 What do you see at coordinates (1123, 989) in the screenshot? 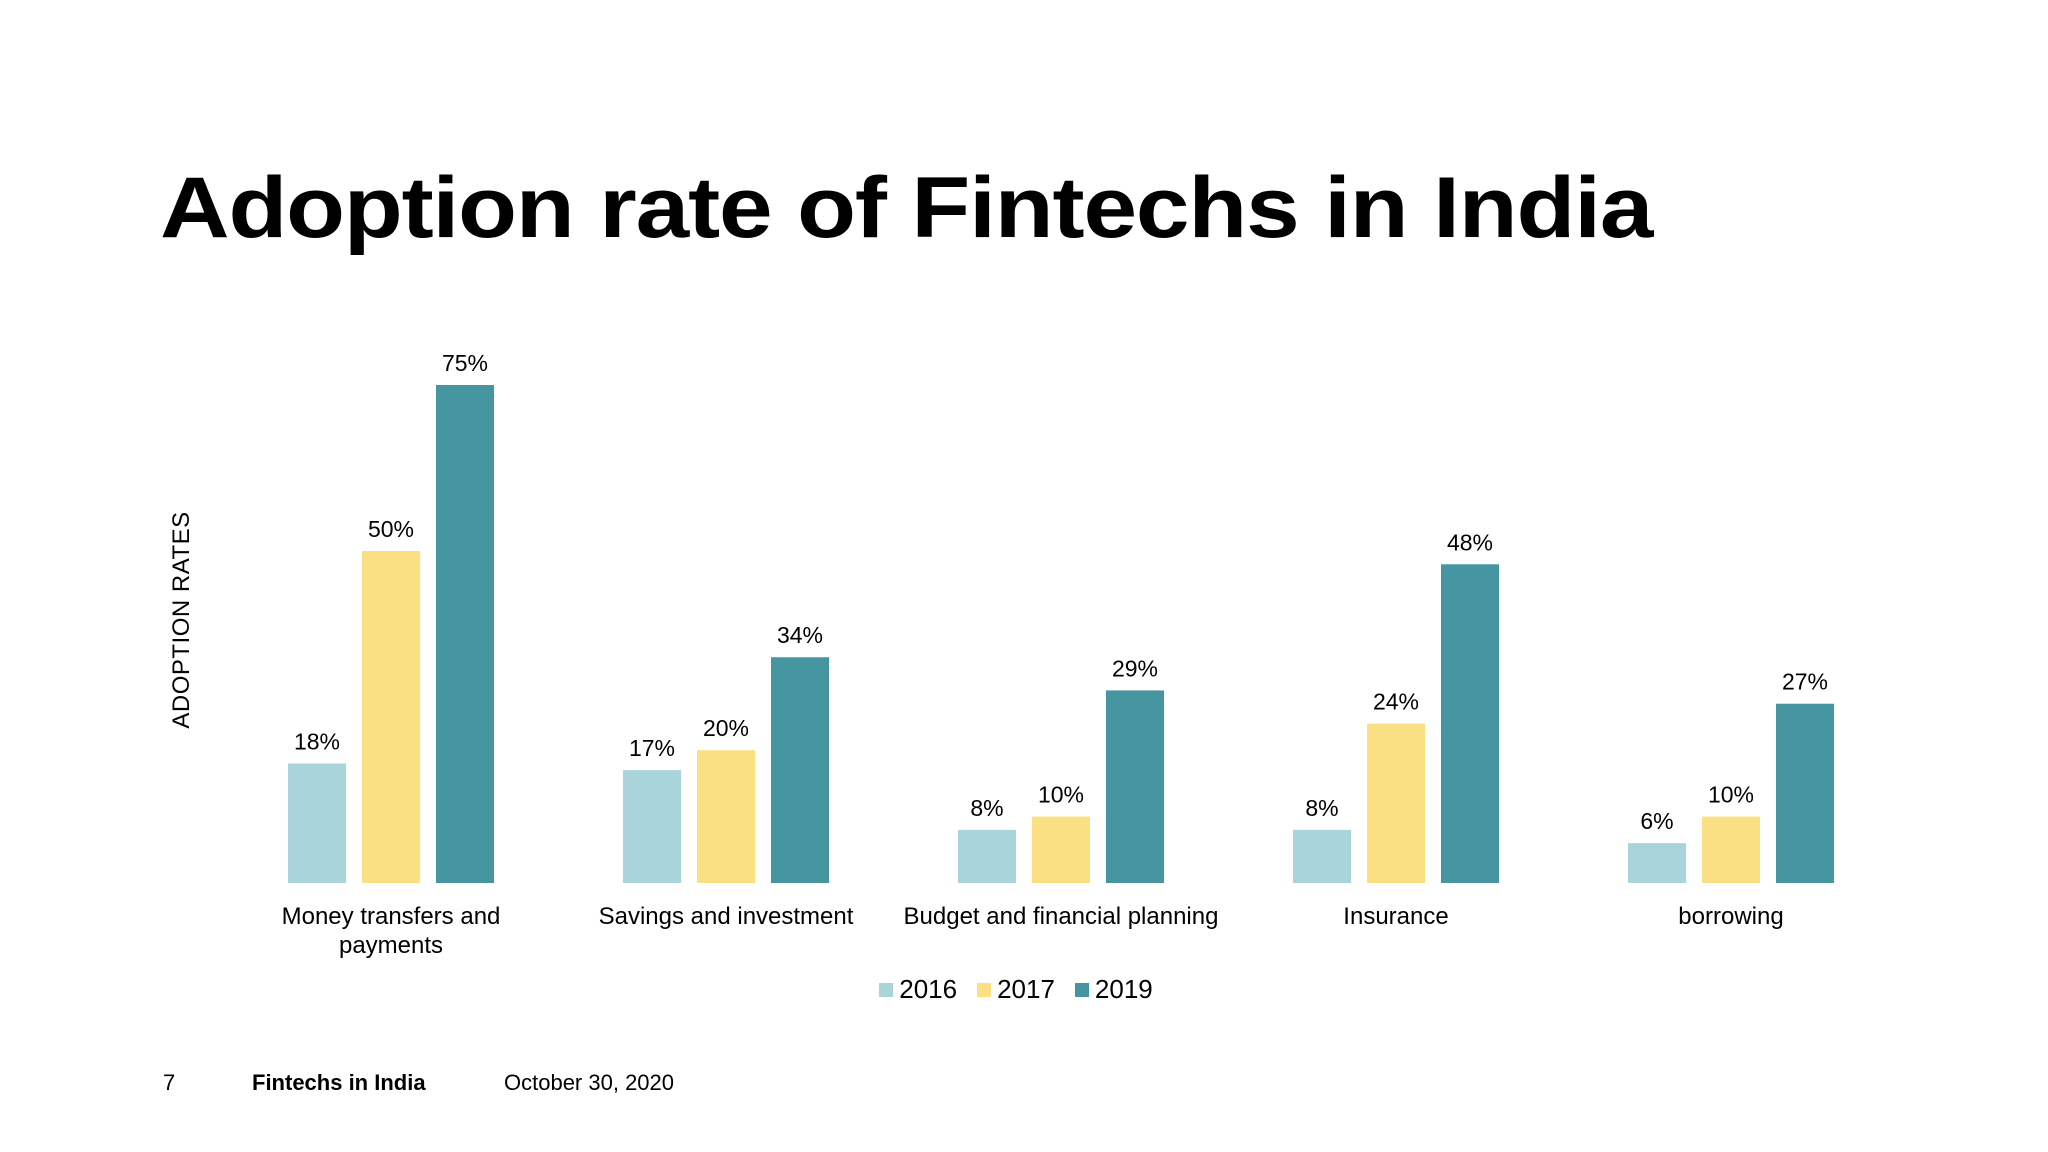
I see `legend-label-2019: 2019` at bounding box center [1123, 989].